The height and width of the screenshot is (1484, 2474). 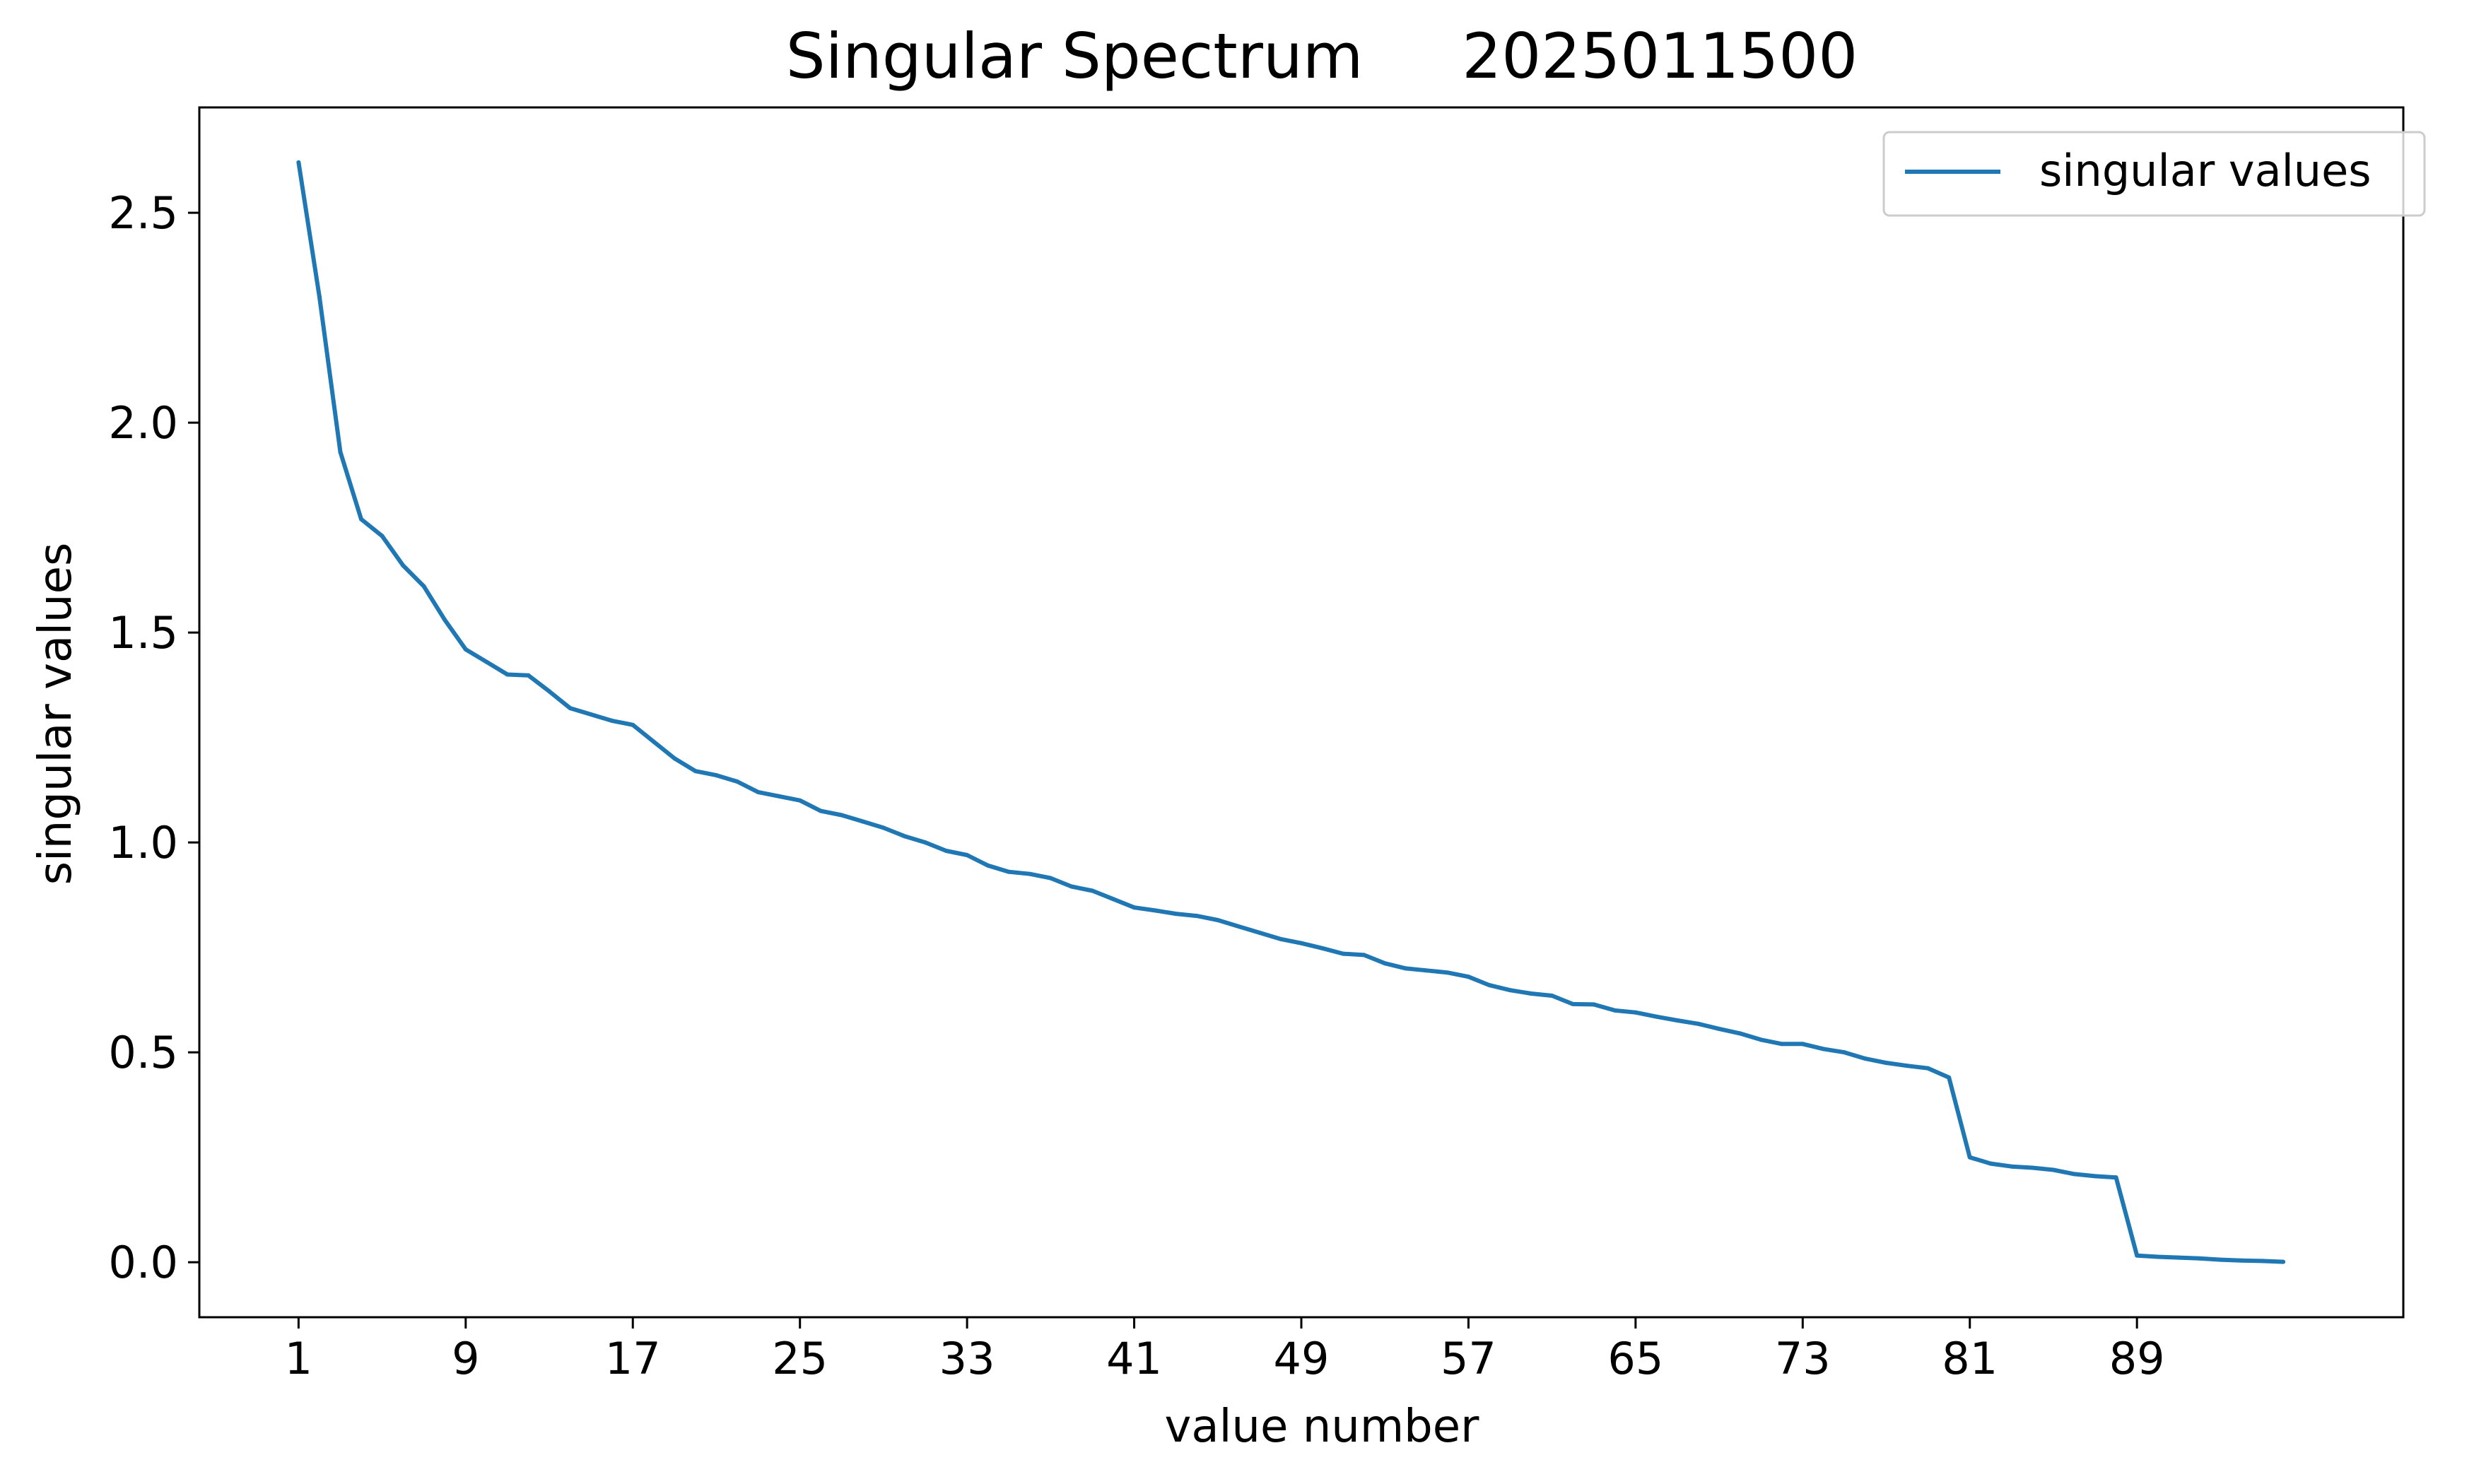 I want to click on x-tick-label: 33, so click(x=967, y=1358).